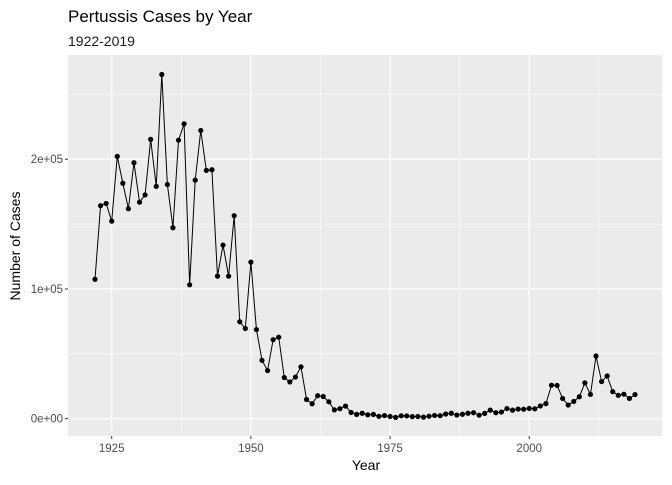 This screenshot has height=485, width=672. I want to click on x-axis-title: Year, so click(366, 465).